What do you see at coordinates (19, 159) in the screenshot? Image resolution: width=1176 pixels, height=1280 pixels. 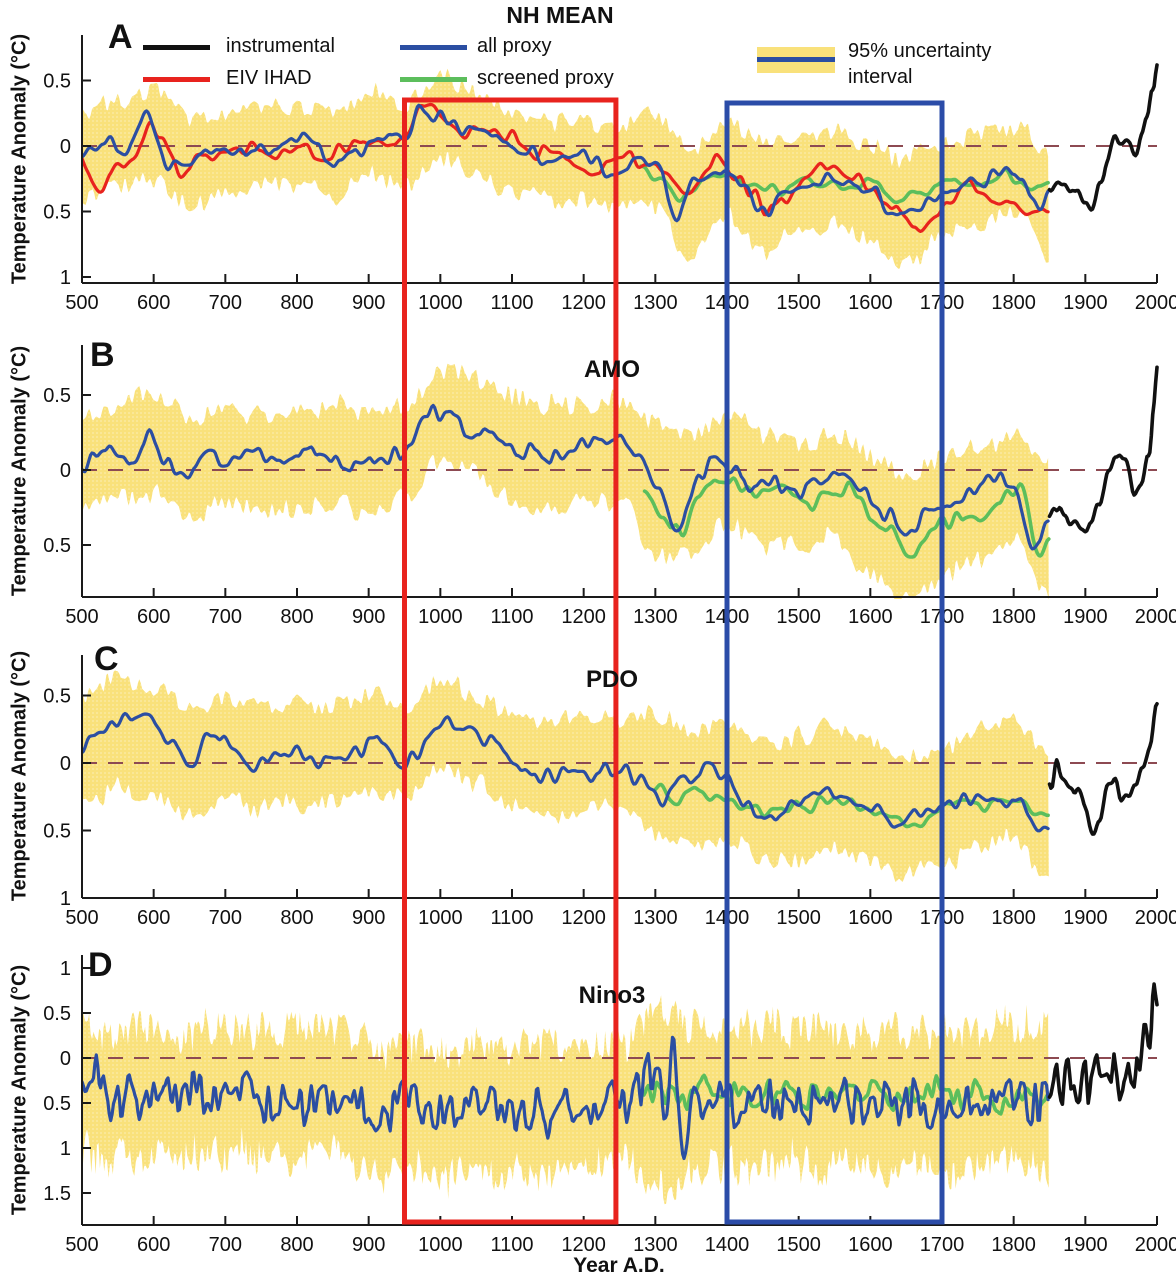 I see `y-axis-label-a: Temperature Anomaly (°C)` at bounding box center [19, 159].